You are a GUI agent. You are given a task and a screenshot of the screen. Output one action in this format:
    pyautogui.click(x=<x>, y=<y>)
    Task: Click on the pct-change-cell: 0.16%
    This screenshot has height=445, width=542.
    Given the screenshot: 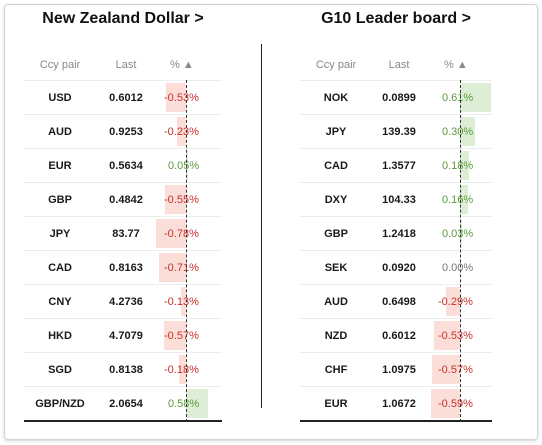 What is the action you would take?
    pyautogui.click(x=459, y=199)
    